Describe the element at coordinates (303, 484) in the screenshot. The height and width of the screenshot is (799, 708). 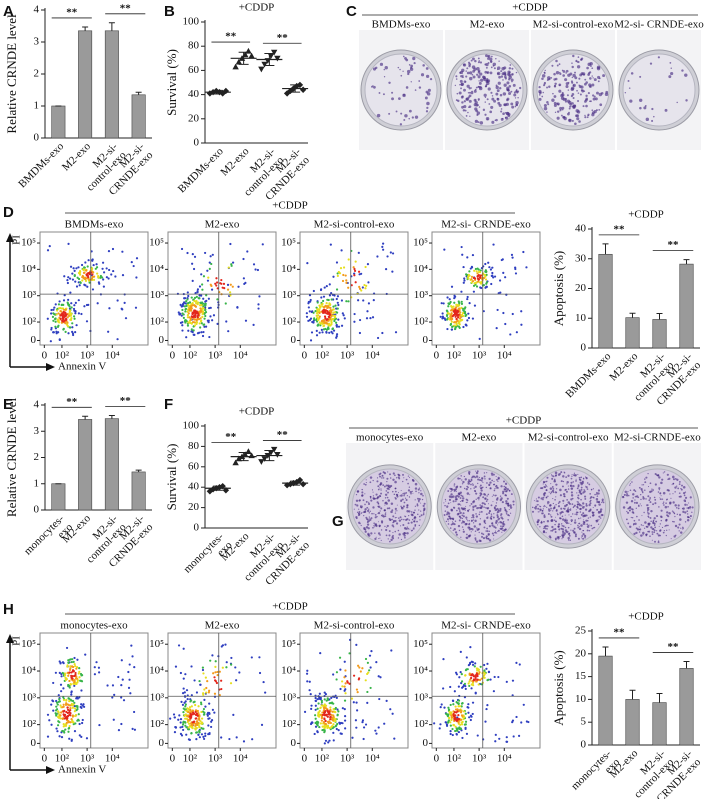
I see `data-point` at that location.